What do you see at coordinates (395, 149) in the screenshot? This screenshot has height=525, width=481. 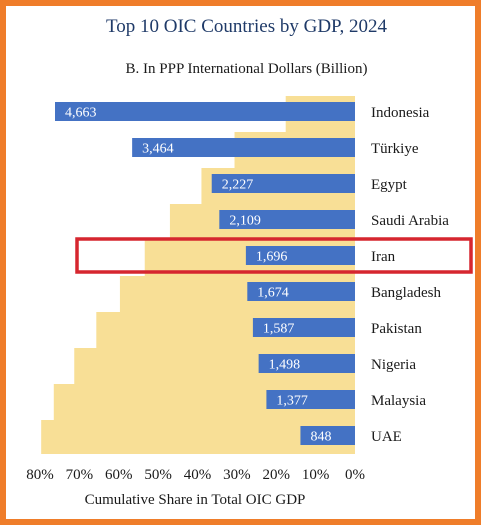 I see `category-label: Türkiye` at bounding box center [395, 149].